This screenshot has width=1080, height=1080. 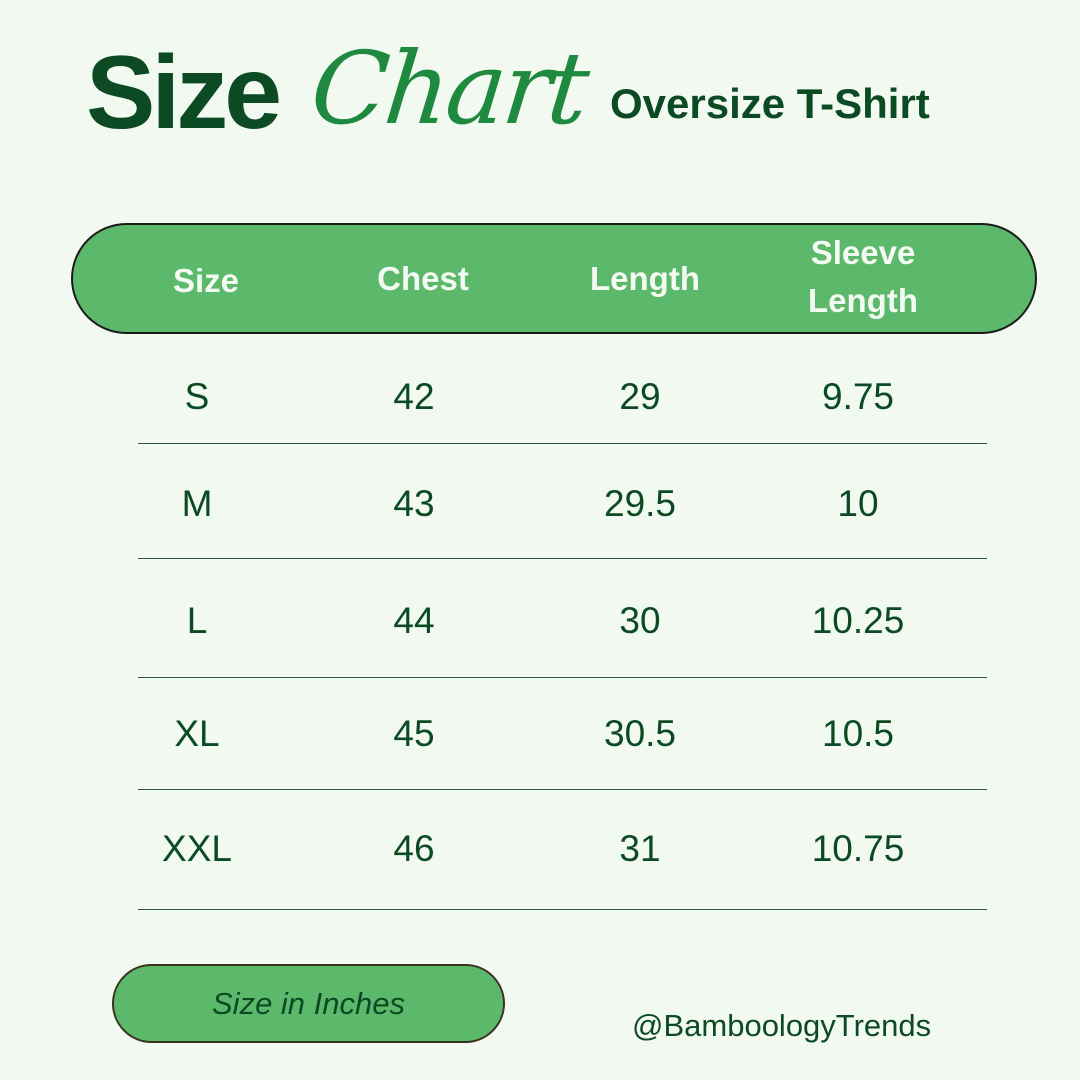 What do you see at coordinates (197, 733) in the screenshot?
I see `cell-size: XL` at bounding box center [197, 733].